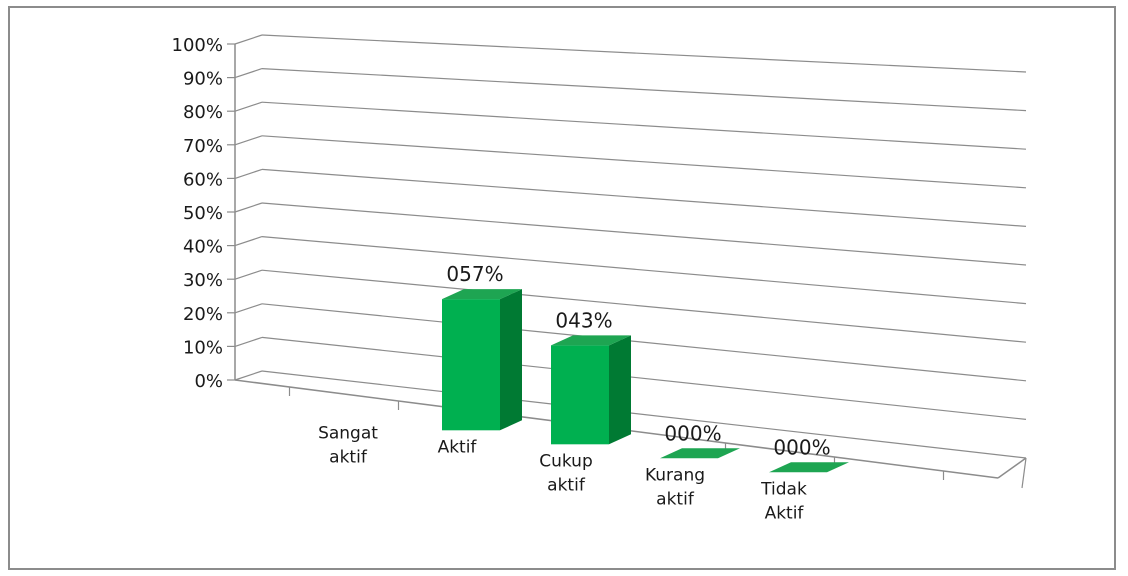  I want to click on category-label: Cukup, so click(566, 462).